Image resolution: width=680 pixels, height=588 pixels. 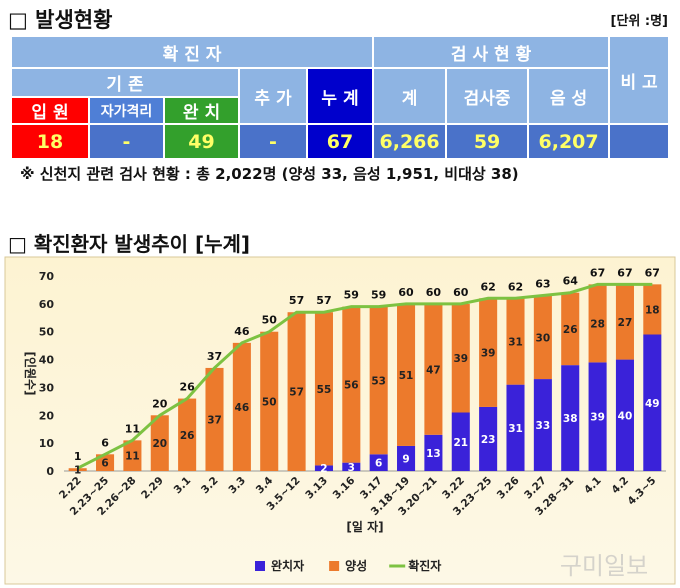 I want to click on header-cell: 검 사 현 황, so click(x=491, y=52).